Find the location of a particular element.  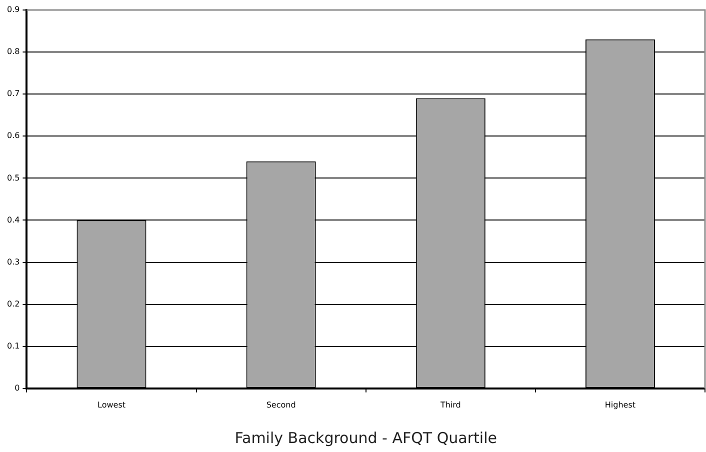

y-tick-label: 0.2 is located at coordinates (13, 303).